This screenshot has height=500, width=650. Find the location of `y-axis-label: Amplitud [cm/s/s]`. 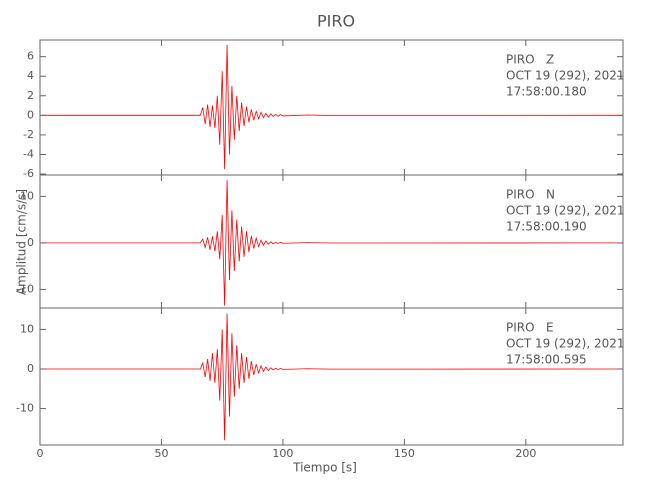

y-axis-label: Amplitud [cm/s/s] is located at coordinates (22, 242).